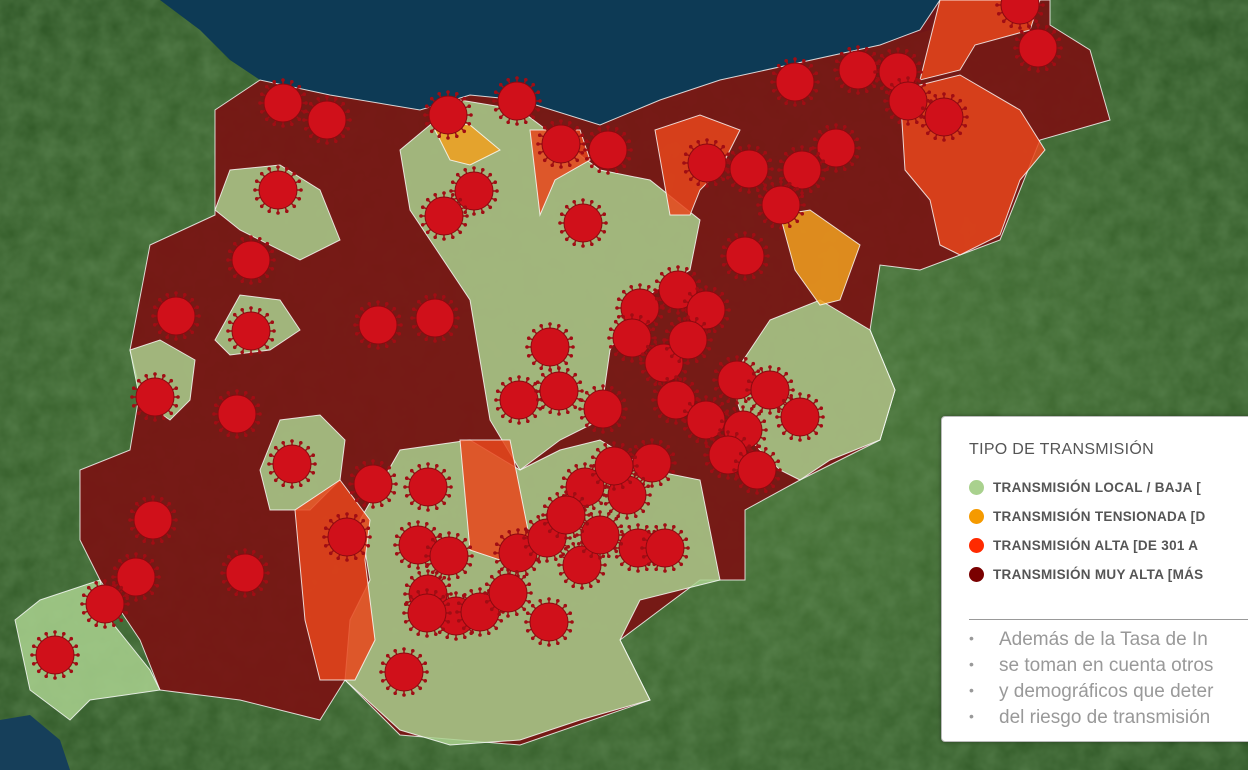 Image resolution: width=1248 pixels, height=770 pixels. What do you see at coordinates (1061, 449) in the screenshot?
I see `legend-title: TIPO DE TRANSMISIÓN` at bounding box center [1061, 449].